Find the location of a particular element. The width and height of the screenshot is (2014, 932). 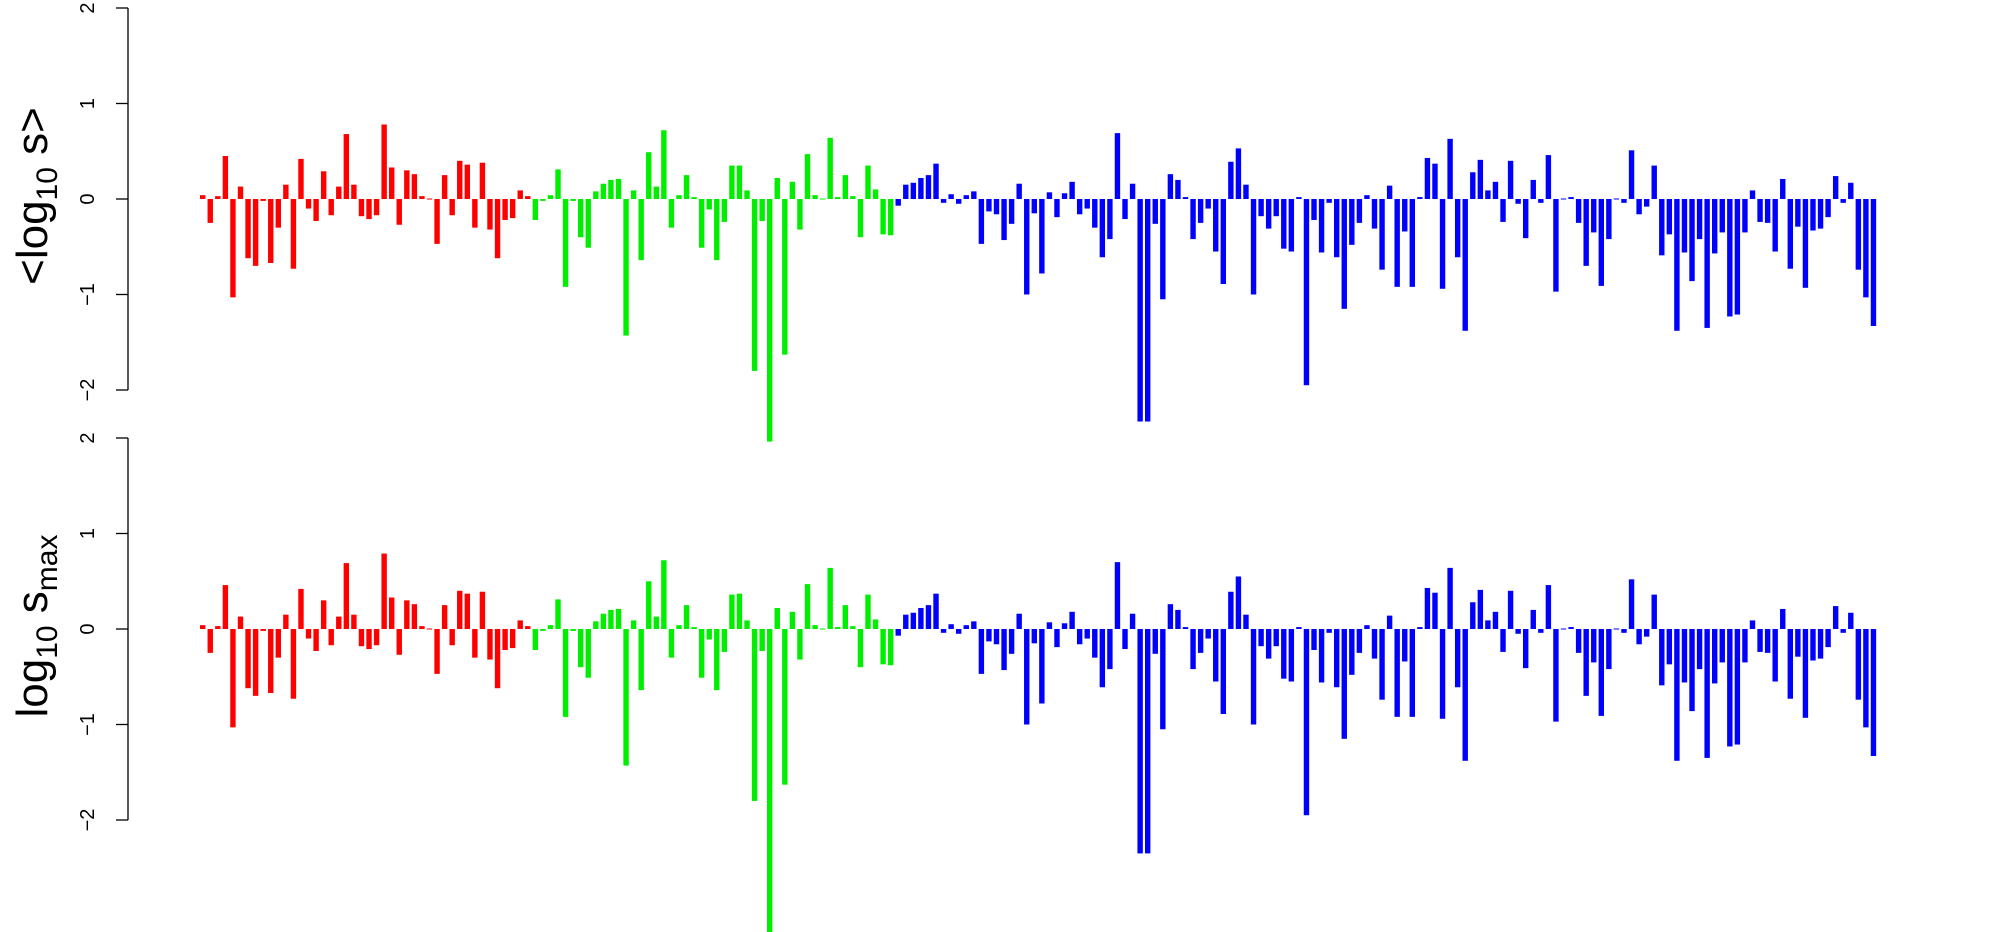

top-y-tick-label: 1 is located at coordinates (88, 103).